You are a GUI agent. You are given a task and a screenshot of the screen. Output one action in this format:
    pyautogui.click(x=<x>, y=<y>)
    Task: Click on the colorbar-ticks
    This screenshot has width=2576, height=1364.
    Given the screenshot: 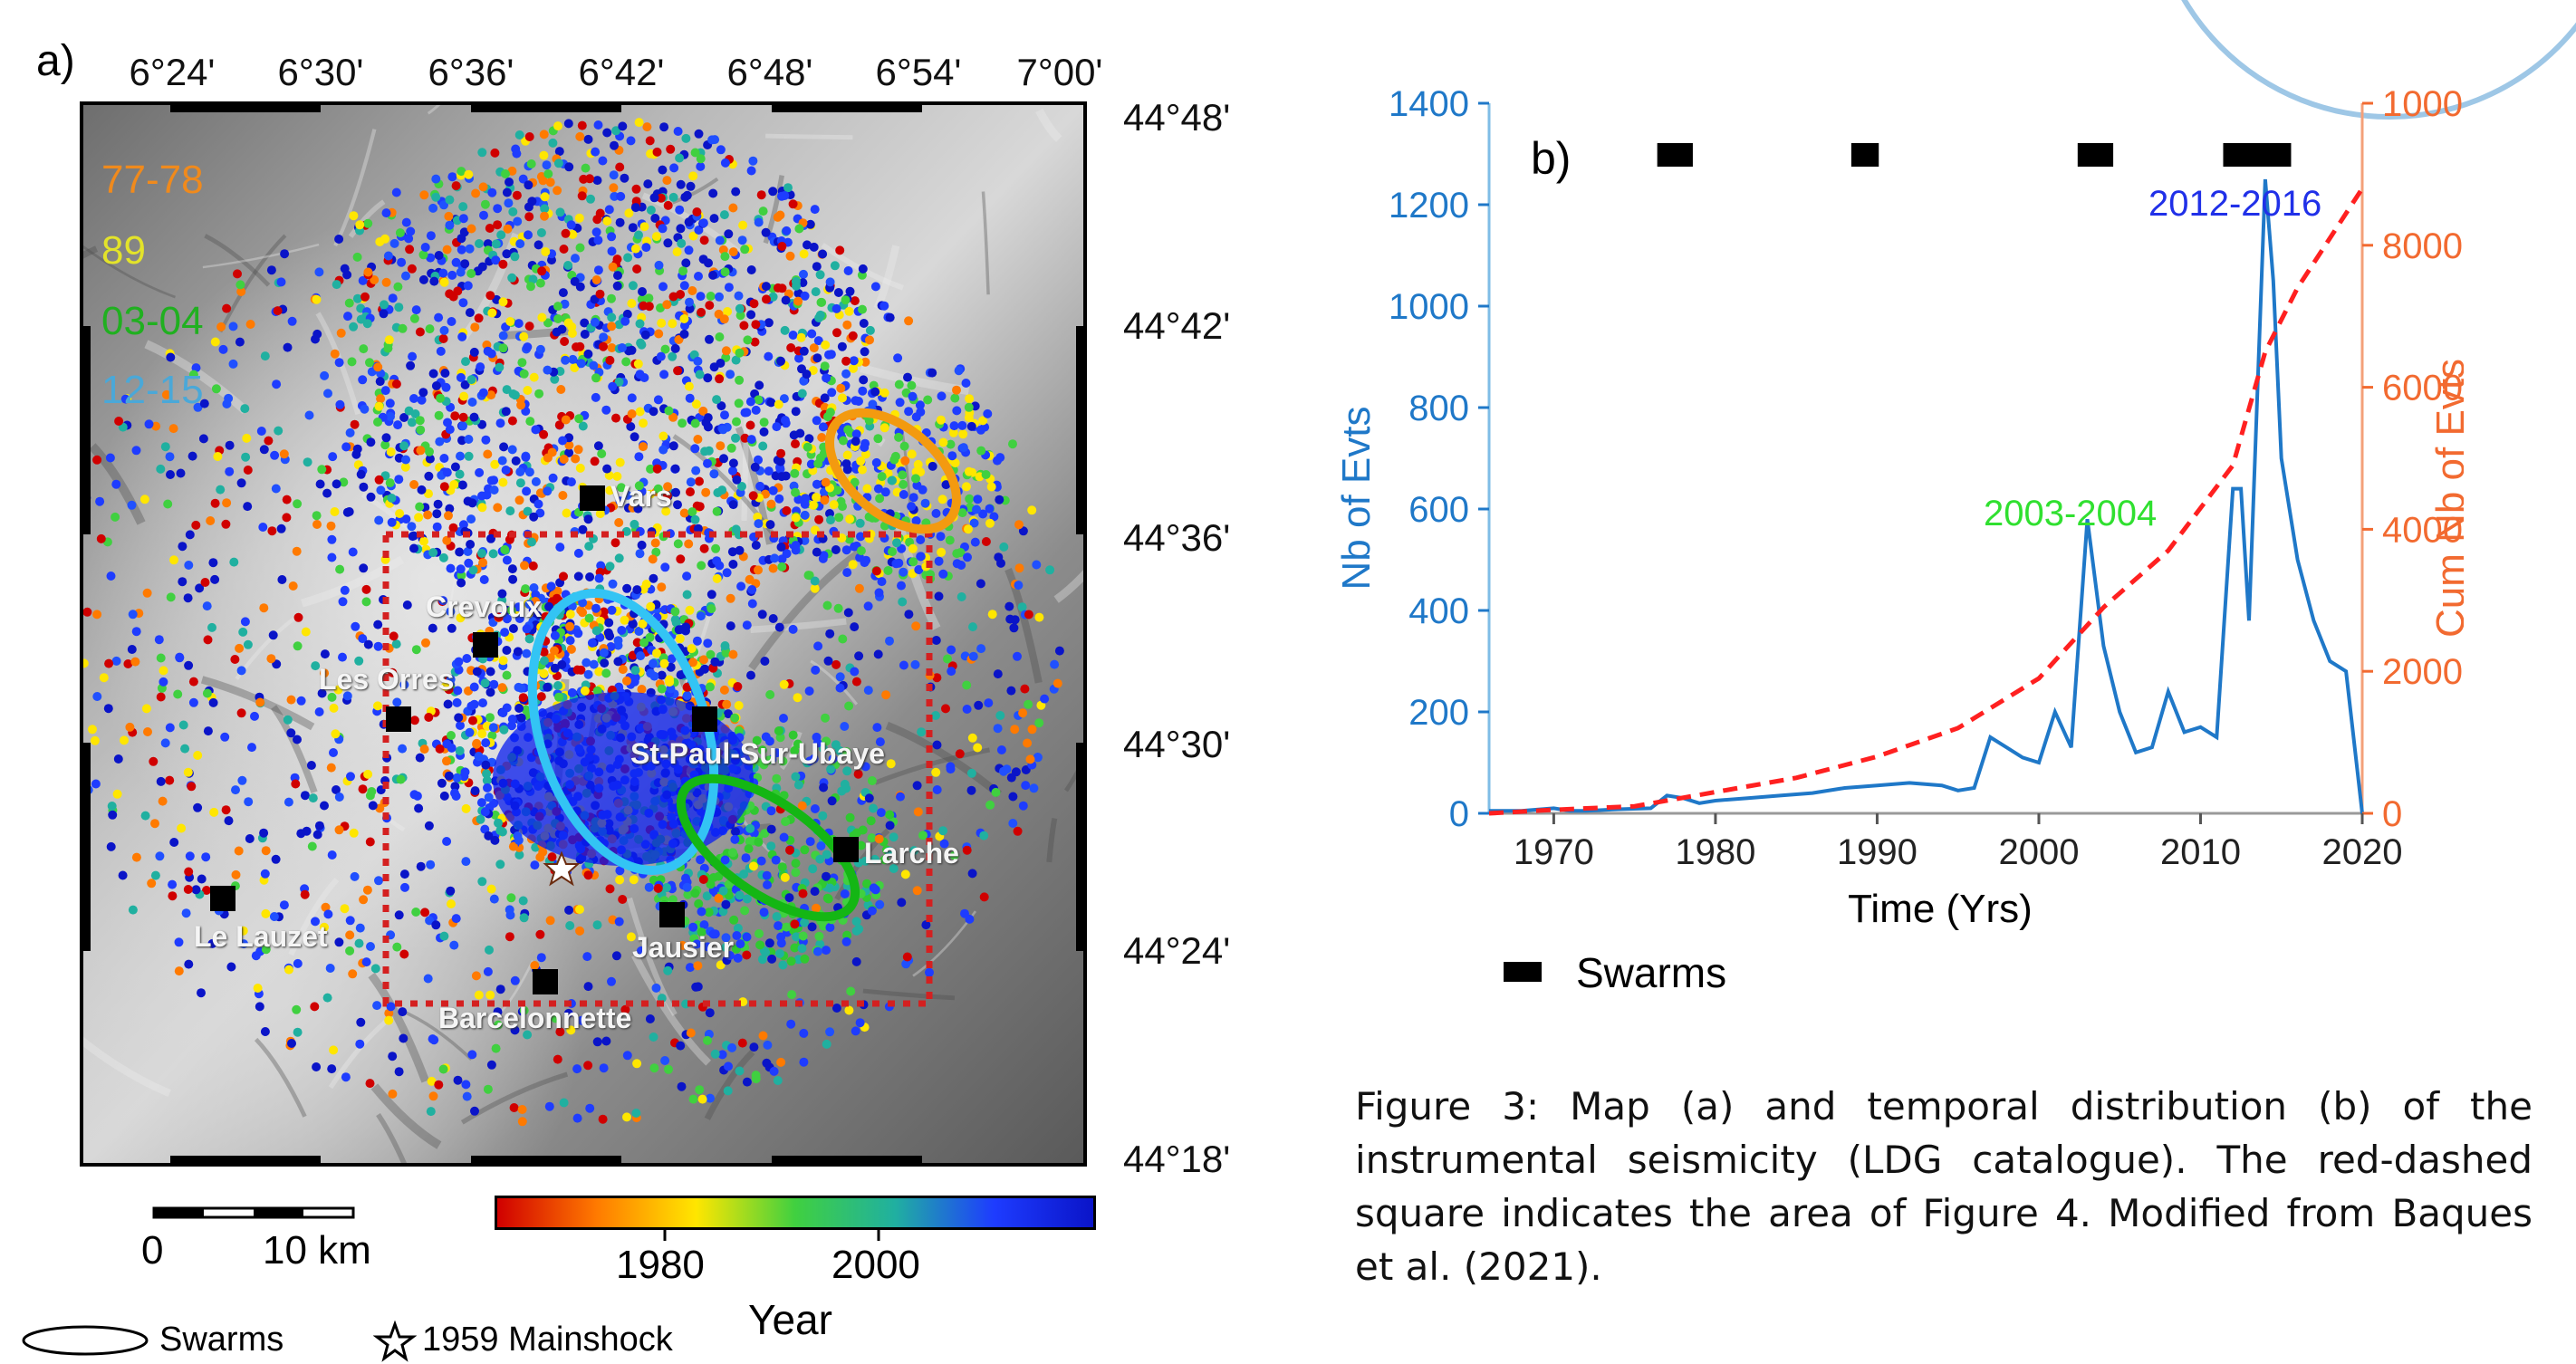 What is the action you would take?
    pyautogui.click(x=771, y=1234)
    